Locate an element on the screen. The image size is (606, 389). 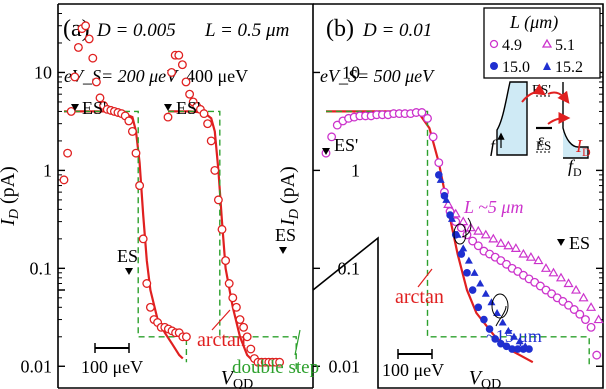
es-marker-a2 is located at coordinates (283, 250).